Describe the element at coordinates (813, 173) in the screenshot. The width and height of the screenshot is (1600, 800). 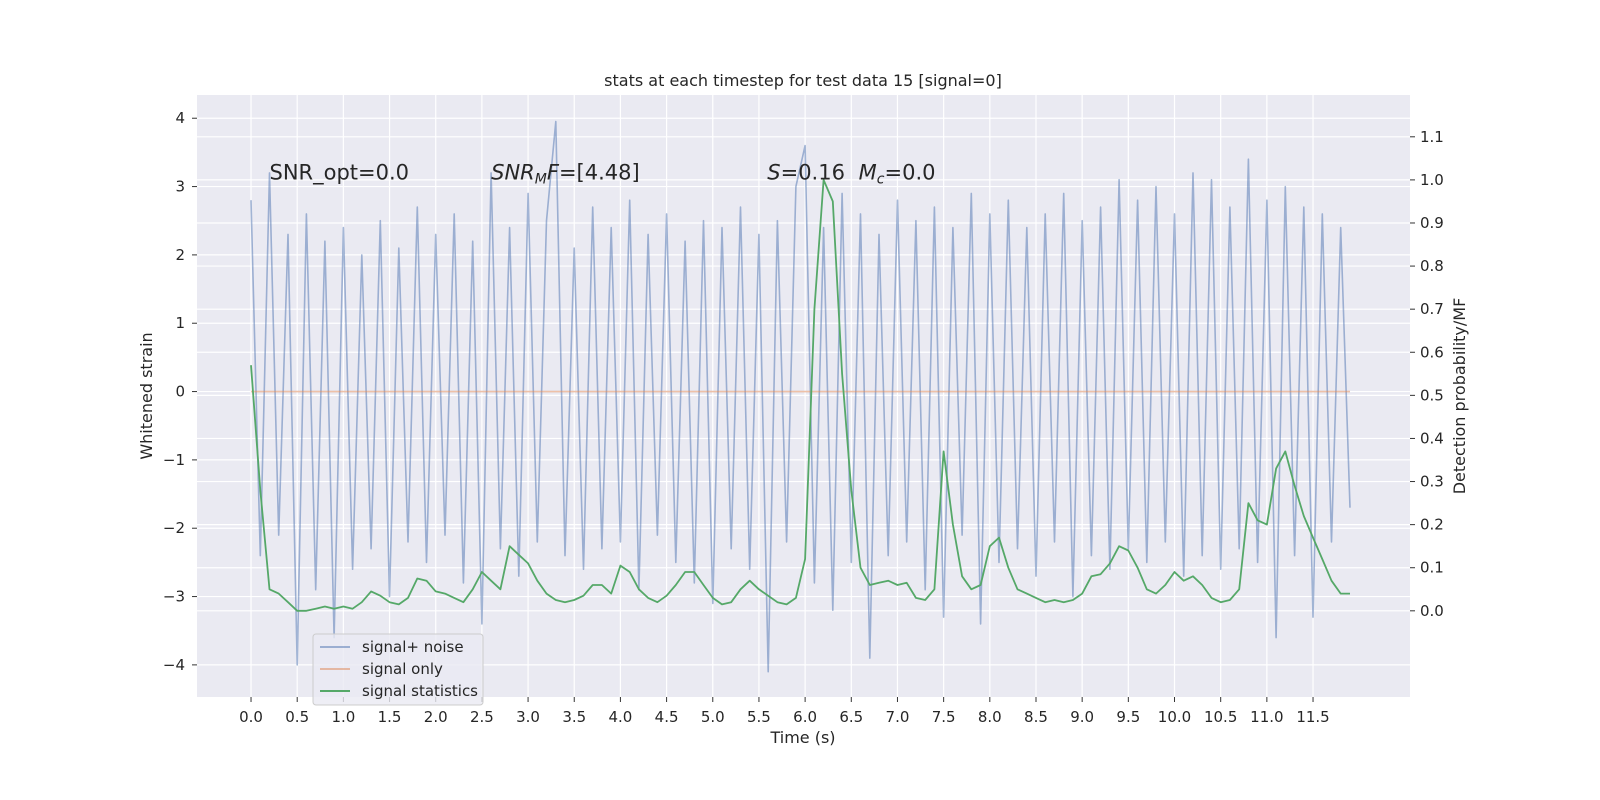
I see `annotation-part: =0.16` at that location.